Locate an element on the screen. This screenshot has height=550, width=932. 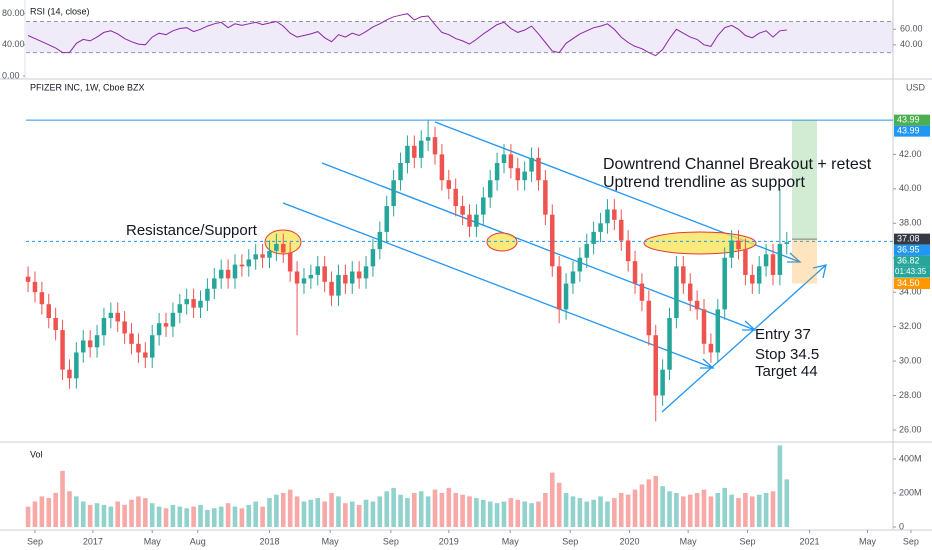
rsi-right-tick-label: 60.00 is located at coordinates (911, 29).